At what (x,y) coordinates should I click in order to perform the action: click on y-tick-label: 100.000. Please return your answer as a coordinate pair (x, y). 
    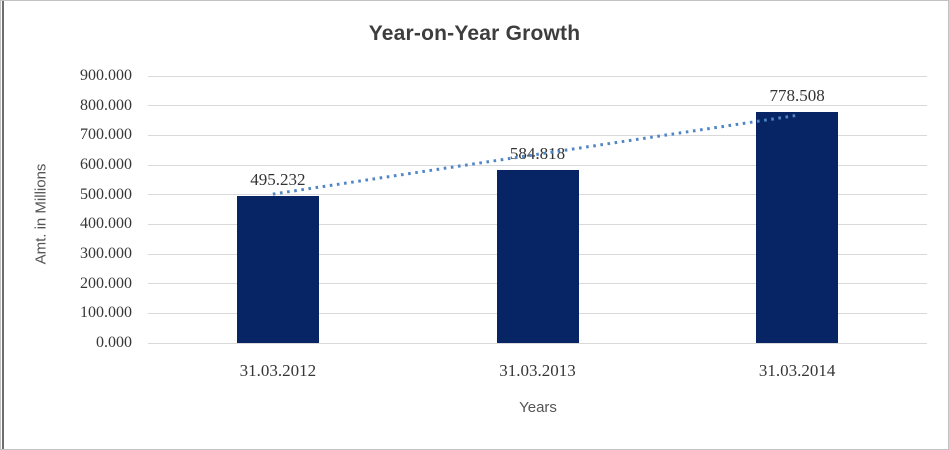
    Looking at the image, I should click on (106, 313).